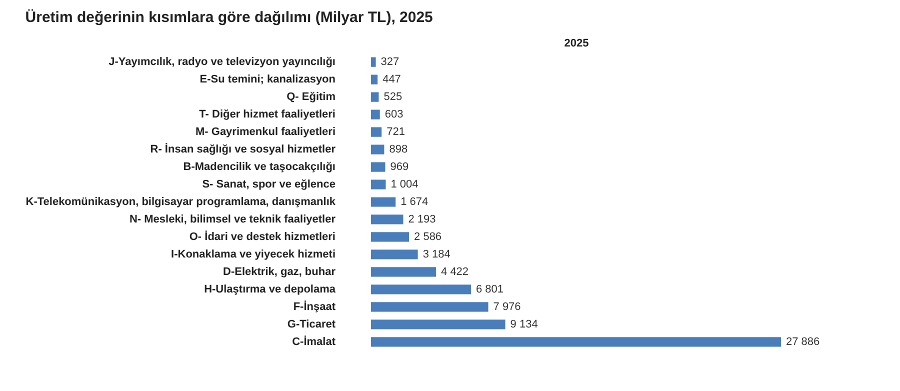  What do you see at coordinates (262, 236) in the screenshot?
I see `y-tick-label: O- İdari ve destek hizmetleri` at bounding box center [262, 236].